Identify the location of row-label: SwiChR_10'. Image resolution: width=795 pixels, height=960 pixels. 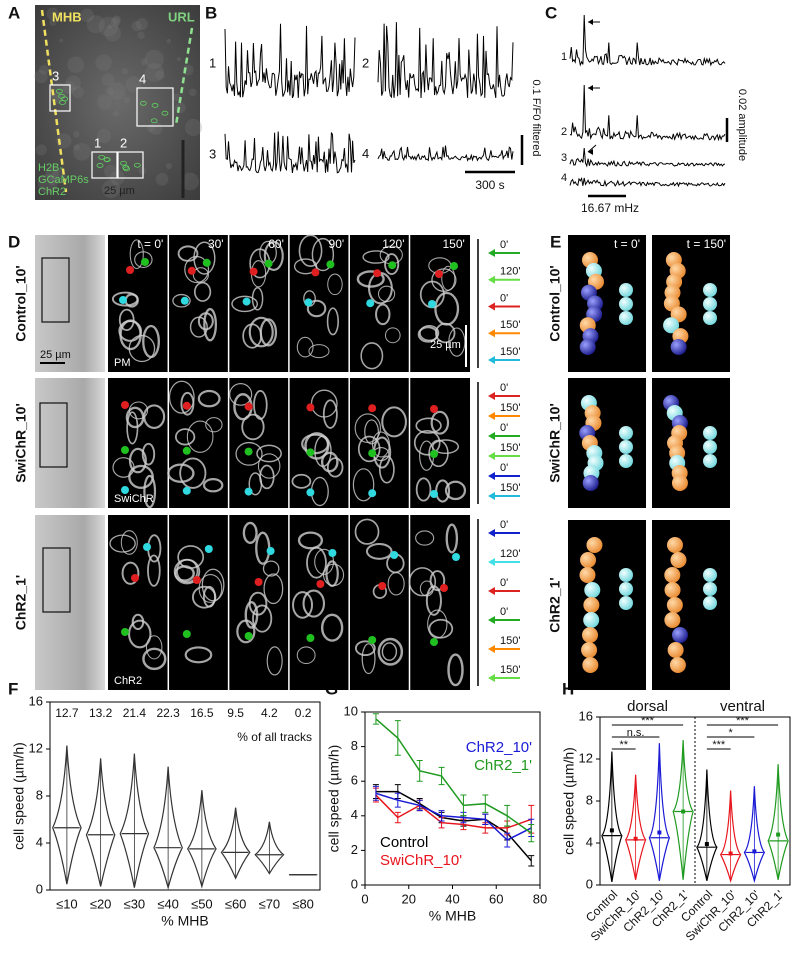
(21, 443).